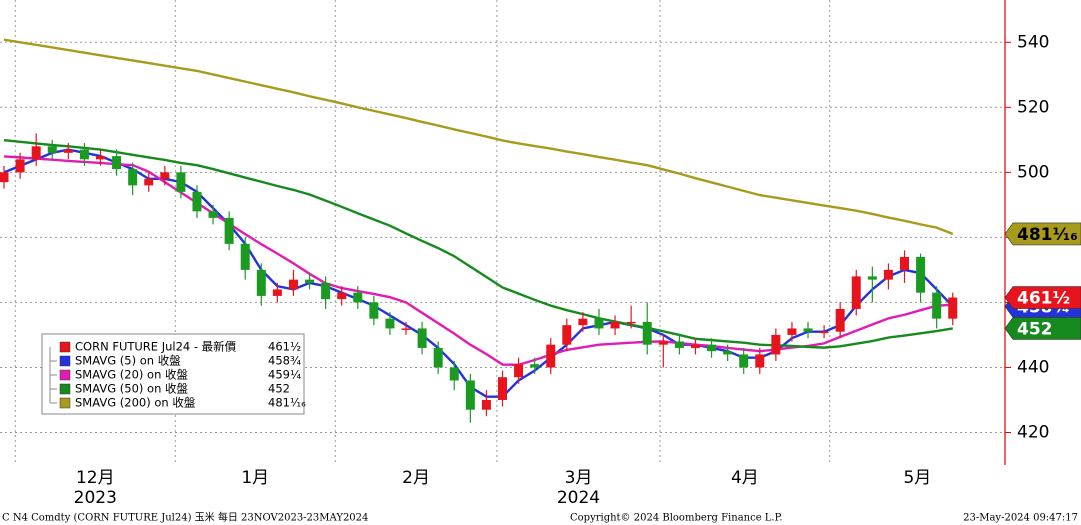 The height and width of the screenshot is (525, 1081). What do you see at coordinates (745, 478) in the screenshot?
I see `x-tick-label: 4月` at bounding box center [745, 478].